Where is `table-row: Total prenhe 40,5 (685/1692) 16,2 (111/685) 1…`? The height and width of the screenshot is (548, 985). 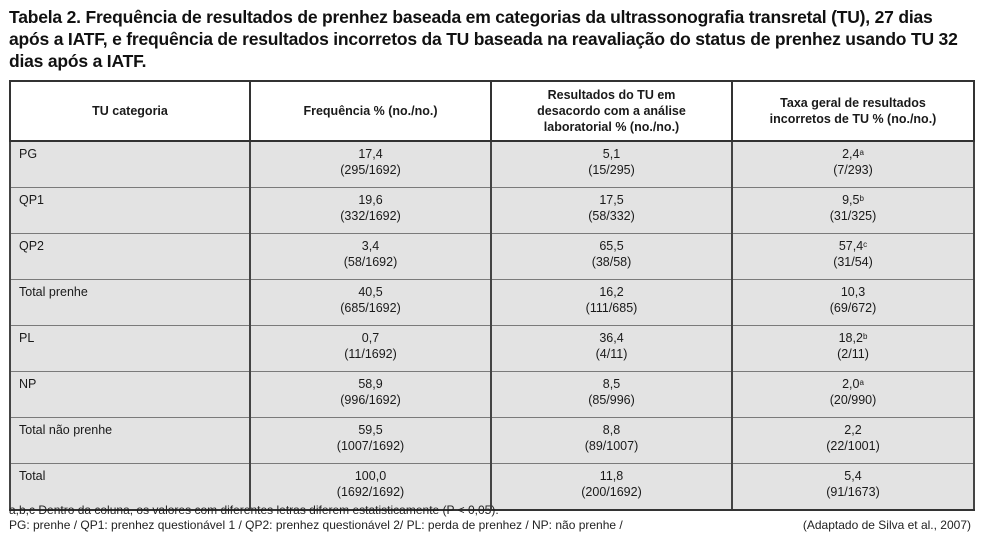
table-row: Total prenhe 40,5 (685/1692) 16,2 (111/685) 1… is located at coordinates (492, 302).